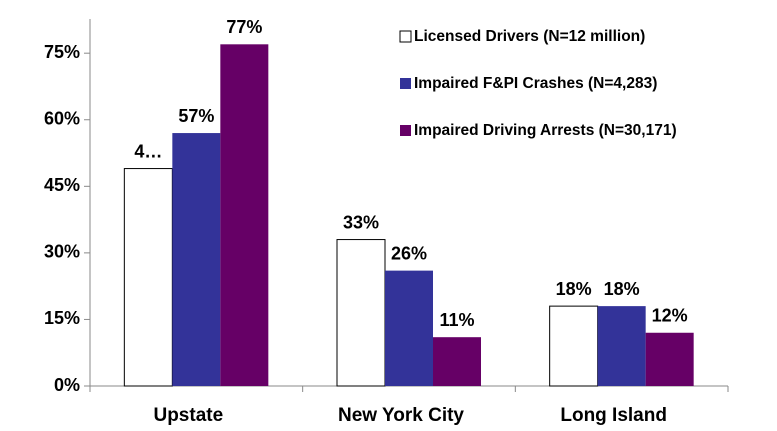  What do you see at coordinates (545, 130) in the screenshot?
I see `legend-label: Impaired Driving Arrests (N=30,171)` at bounding box center [545, 130].